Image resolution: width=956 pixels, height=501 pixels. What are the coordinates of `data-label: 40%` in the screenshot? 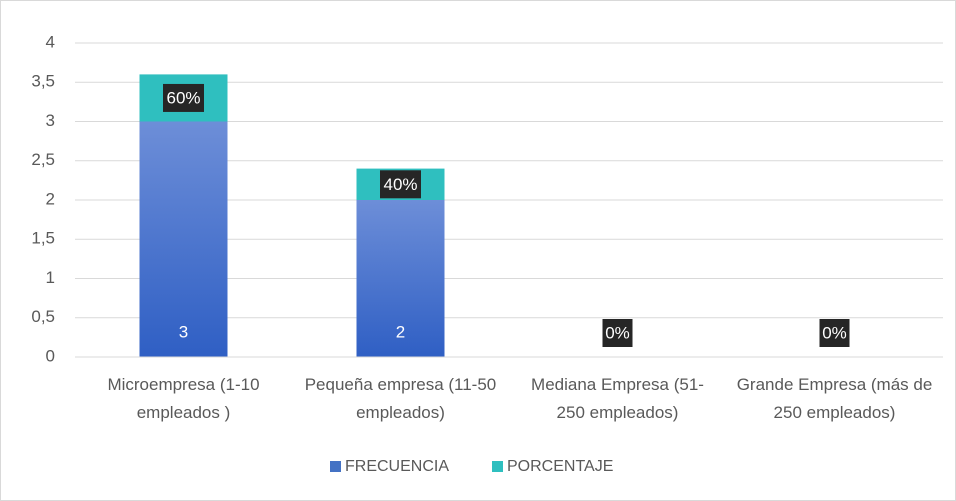 It's located at (400, 184).